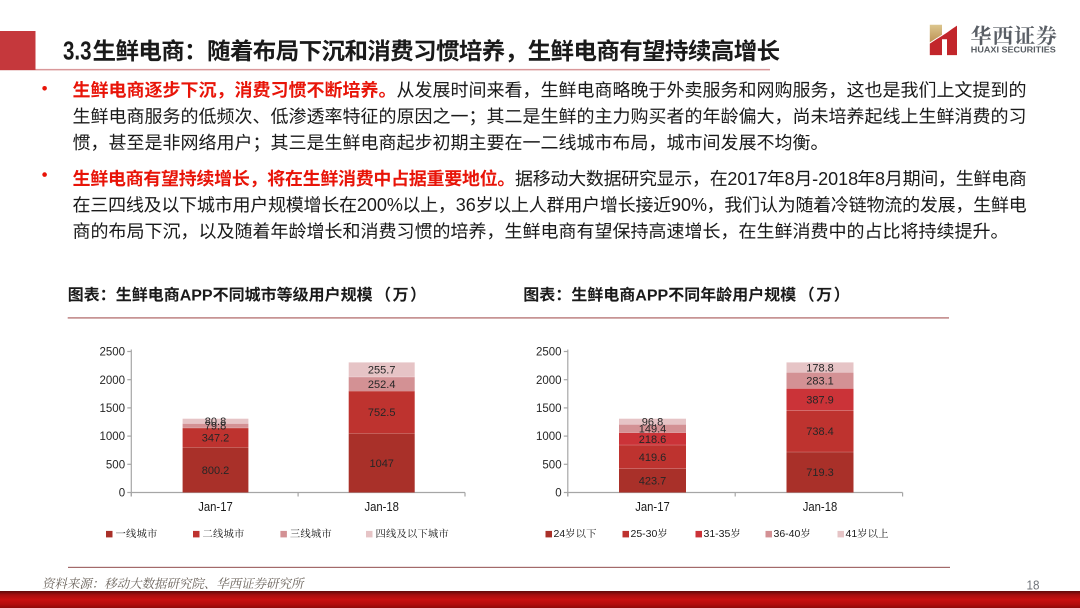  What do you see at coordinates (717, 534) in the screenshot?
I see `svg-text: 31-35` at bounding box center [717, 534].